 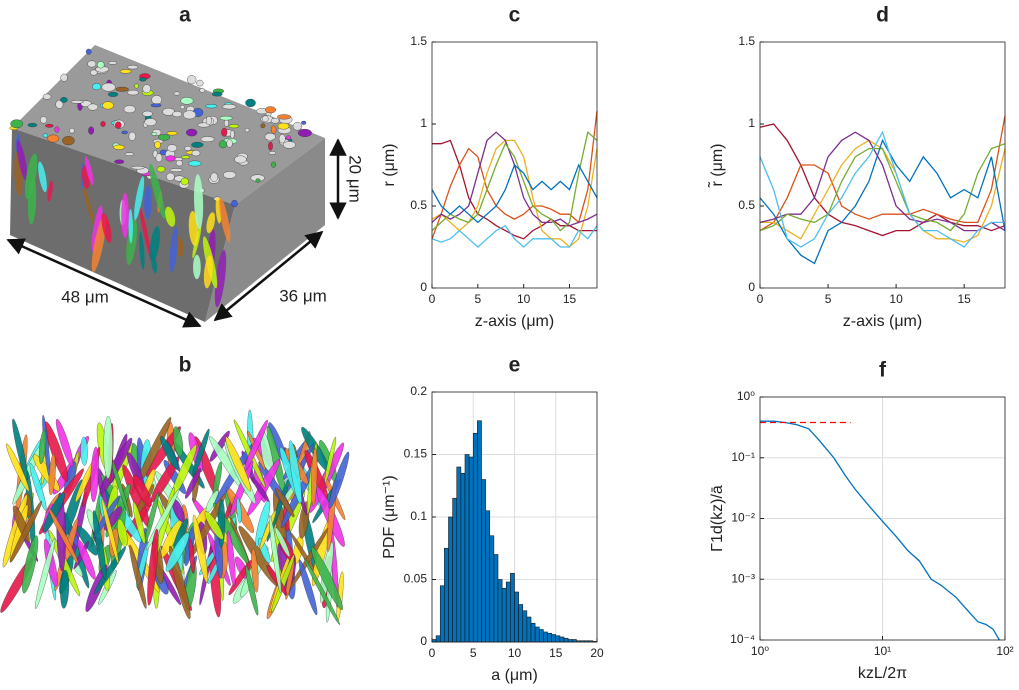 I want to click on dimension-label: 20 μm, so click(x=355, y=179).